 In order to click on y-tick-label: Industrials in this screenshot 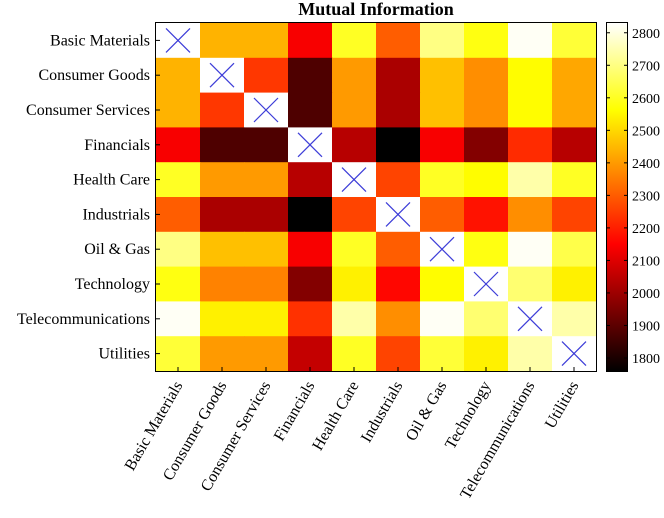, I will do `click(116, 214)`.